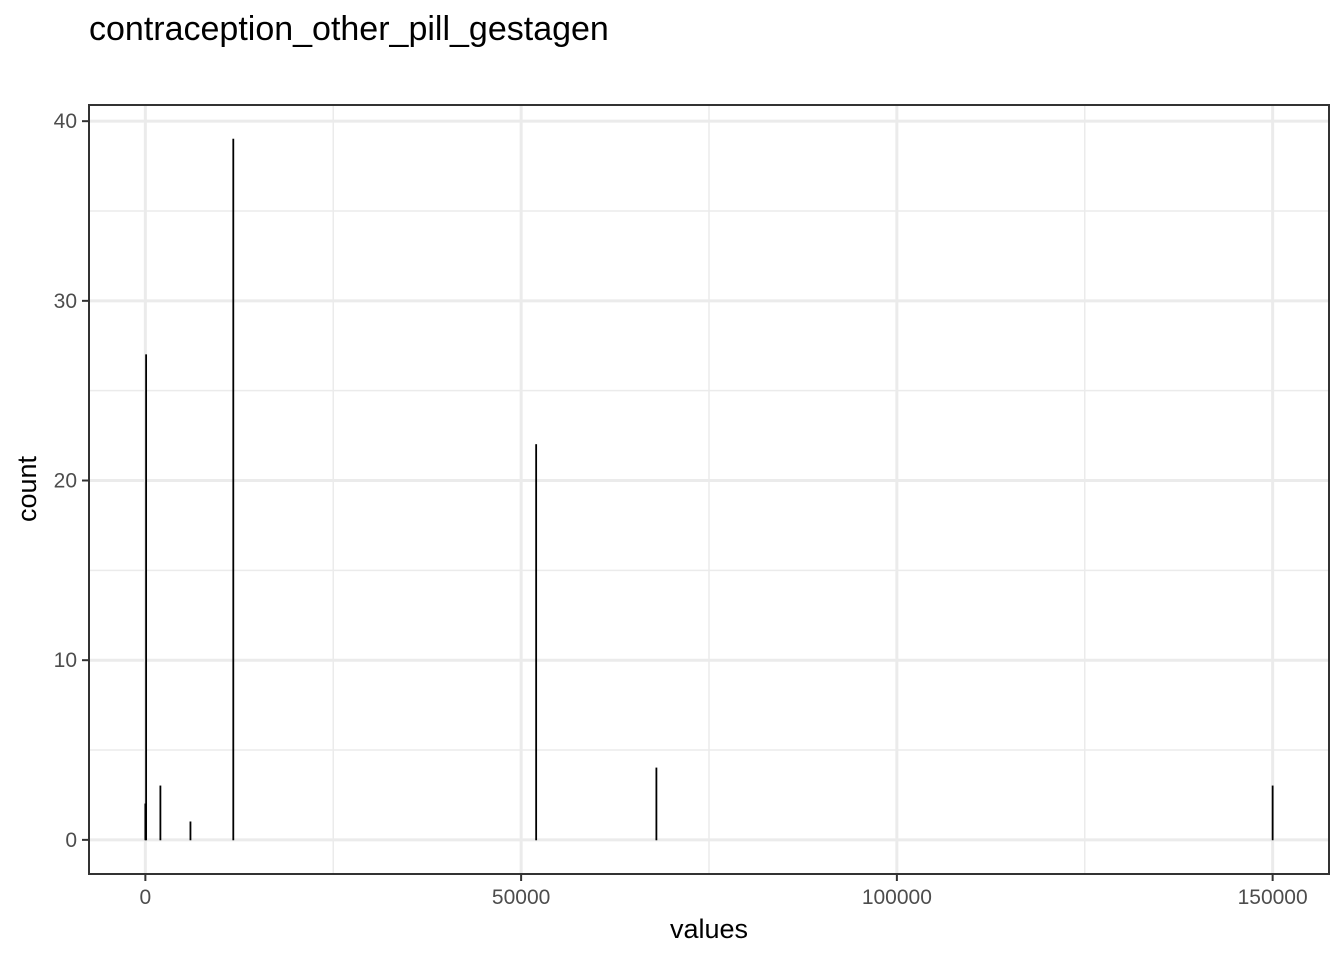  Describe the element at coordinates (65, 660) in the screenshot. I see `y-tick-label: 10` at that location.